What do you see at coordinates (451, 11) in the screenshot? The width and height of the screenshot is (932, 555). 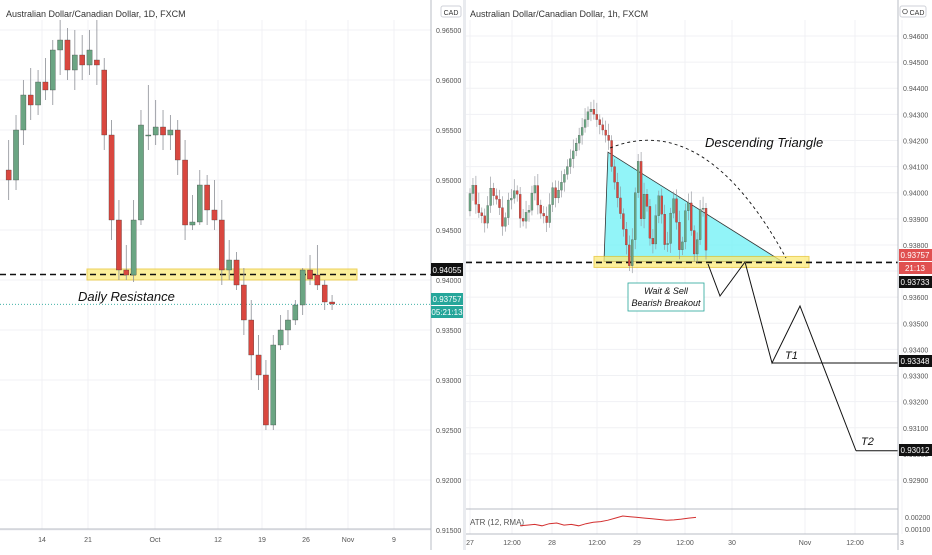 I see `left-currency-badge` at bounding box center [451, 11].